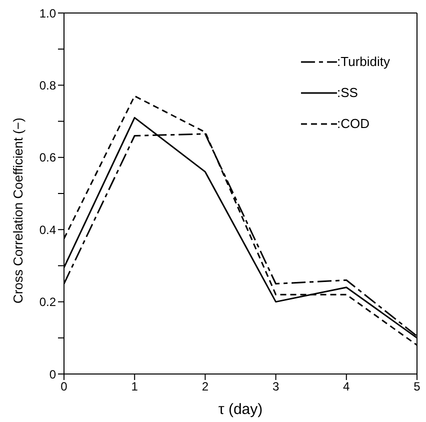 The height and width of the screenshot is (422, 426). I want to click on y-tick-label: 0.4, so click(47, 229).